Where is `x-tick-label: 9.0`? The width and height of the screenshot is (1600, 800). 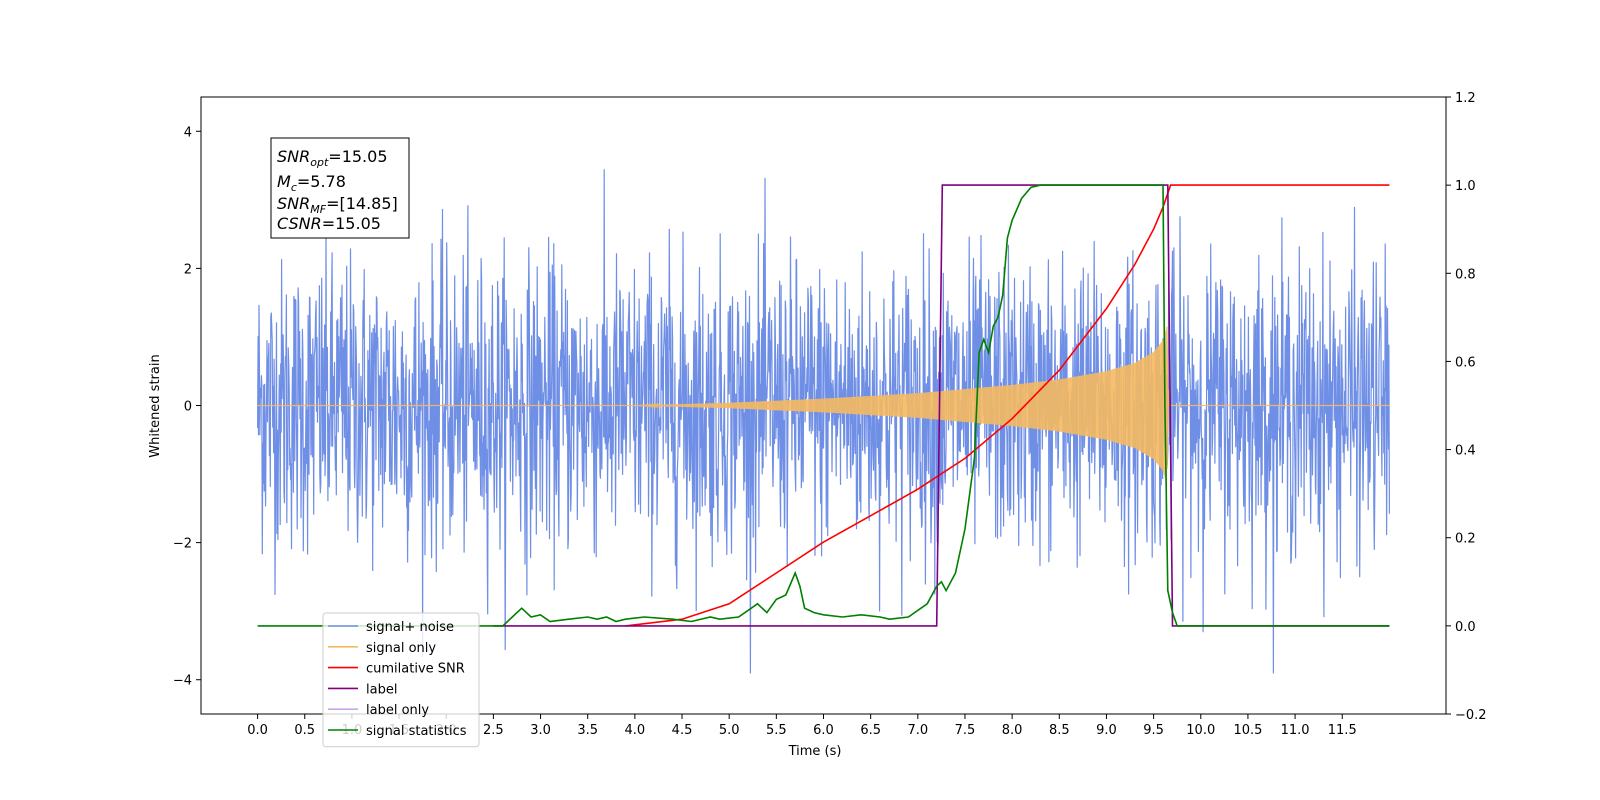 x-tick-label: 9.0 is located at coordinates (1106, 730).